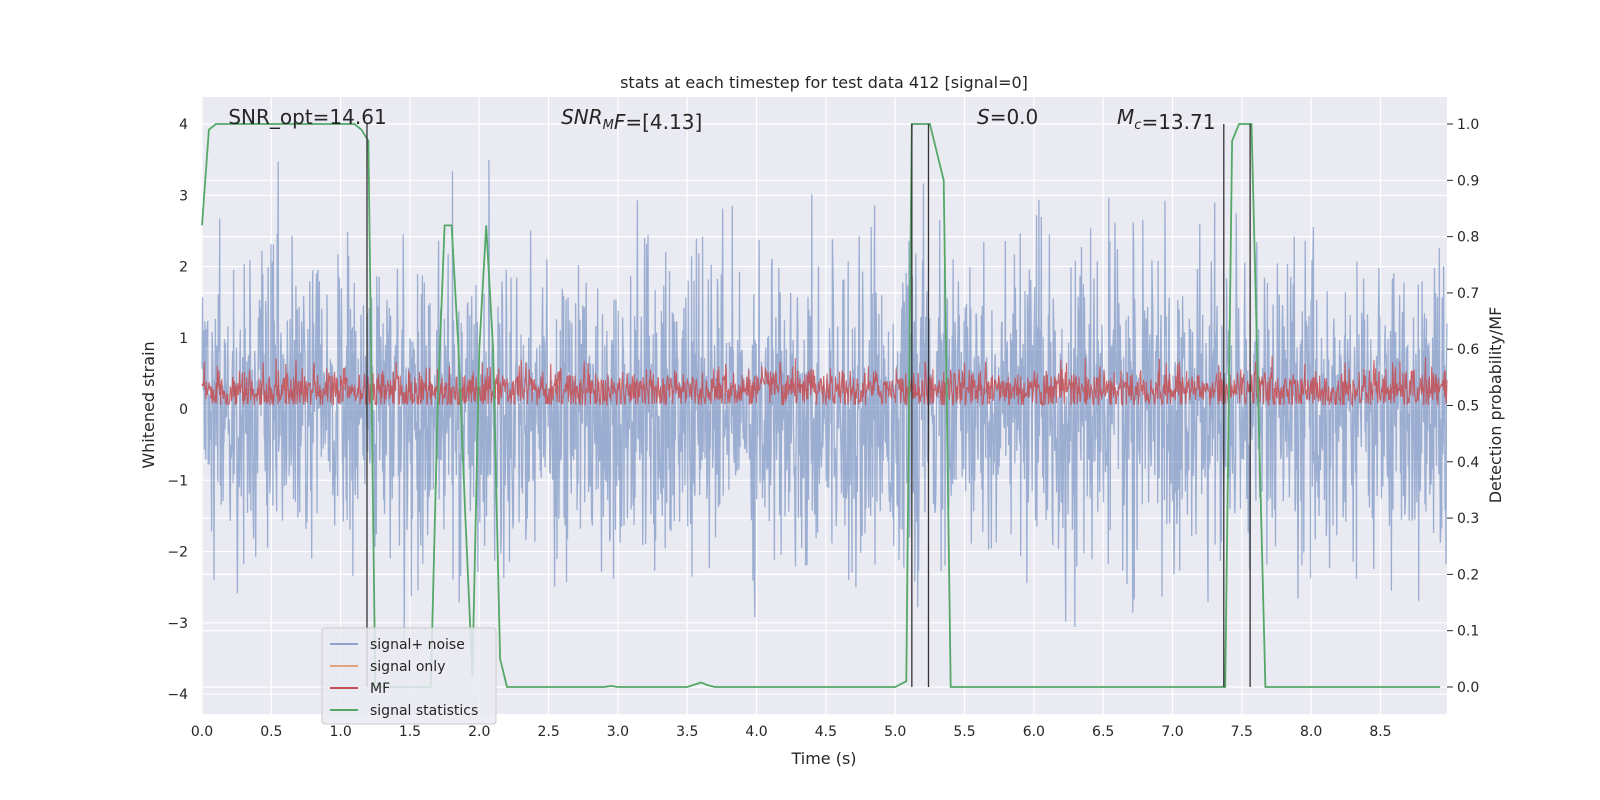  I want to click on y2-tick-label: 0.8, so click(1468, 238).